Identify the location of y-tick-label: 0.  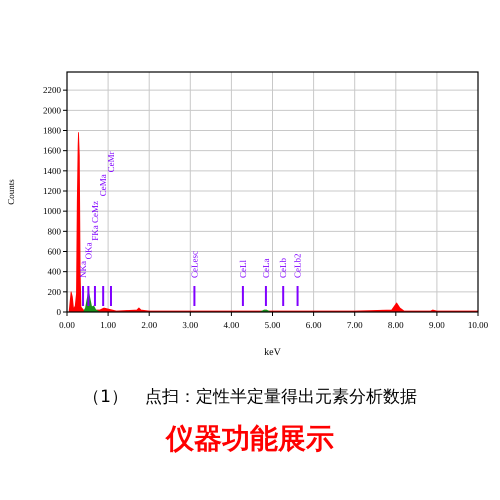
(59, 312).